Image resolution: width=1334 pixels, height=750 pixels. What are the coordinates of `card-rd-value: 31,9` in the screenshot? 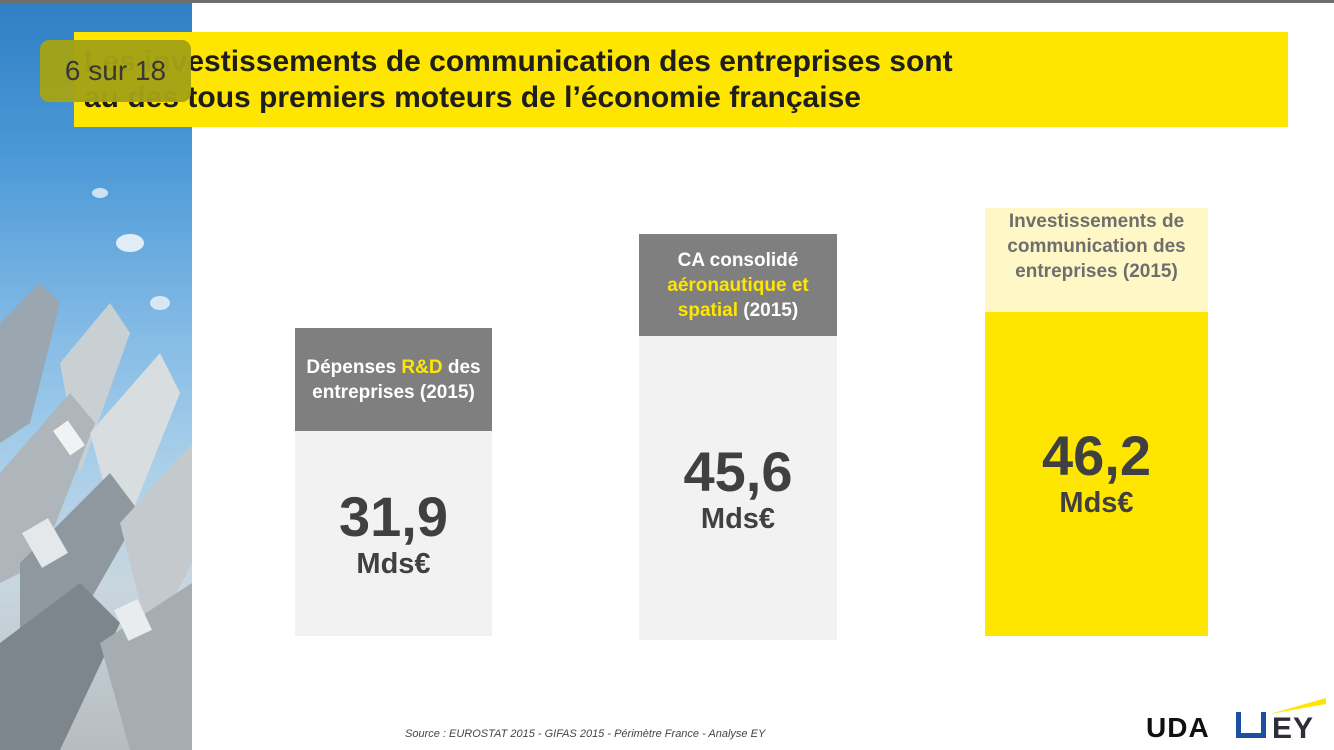 It's located at (393, 516).